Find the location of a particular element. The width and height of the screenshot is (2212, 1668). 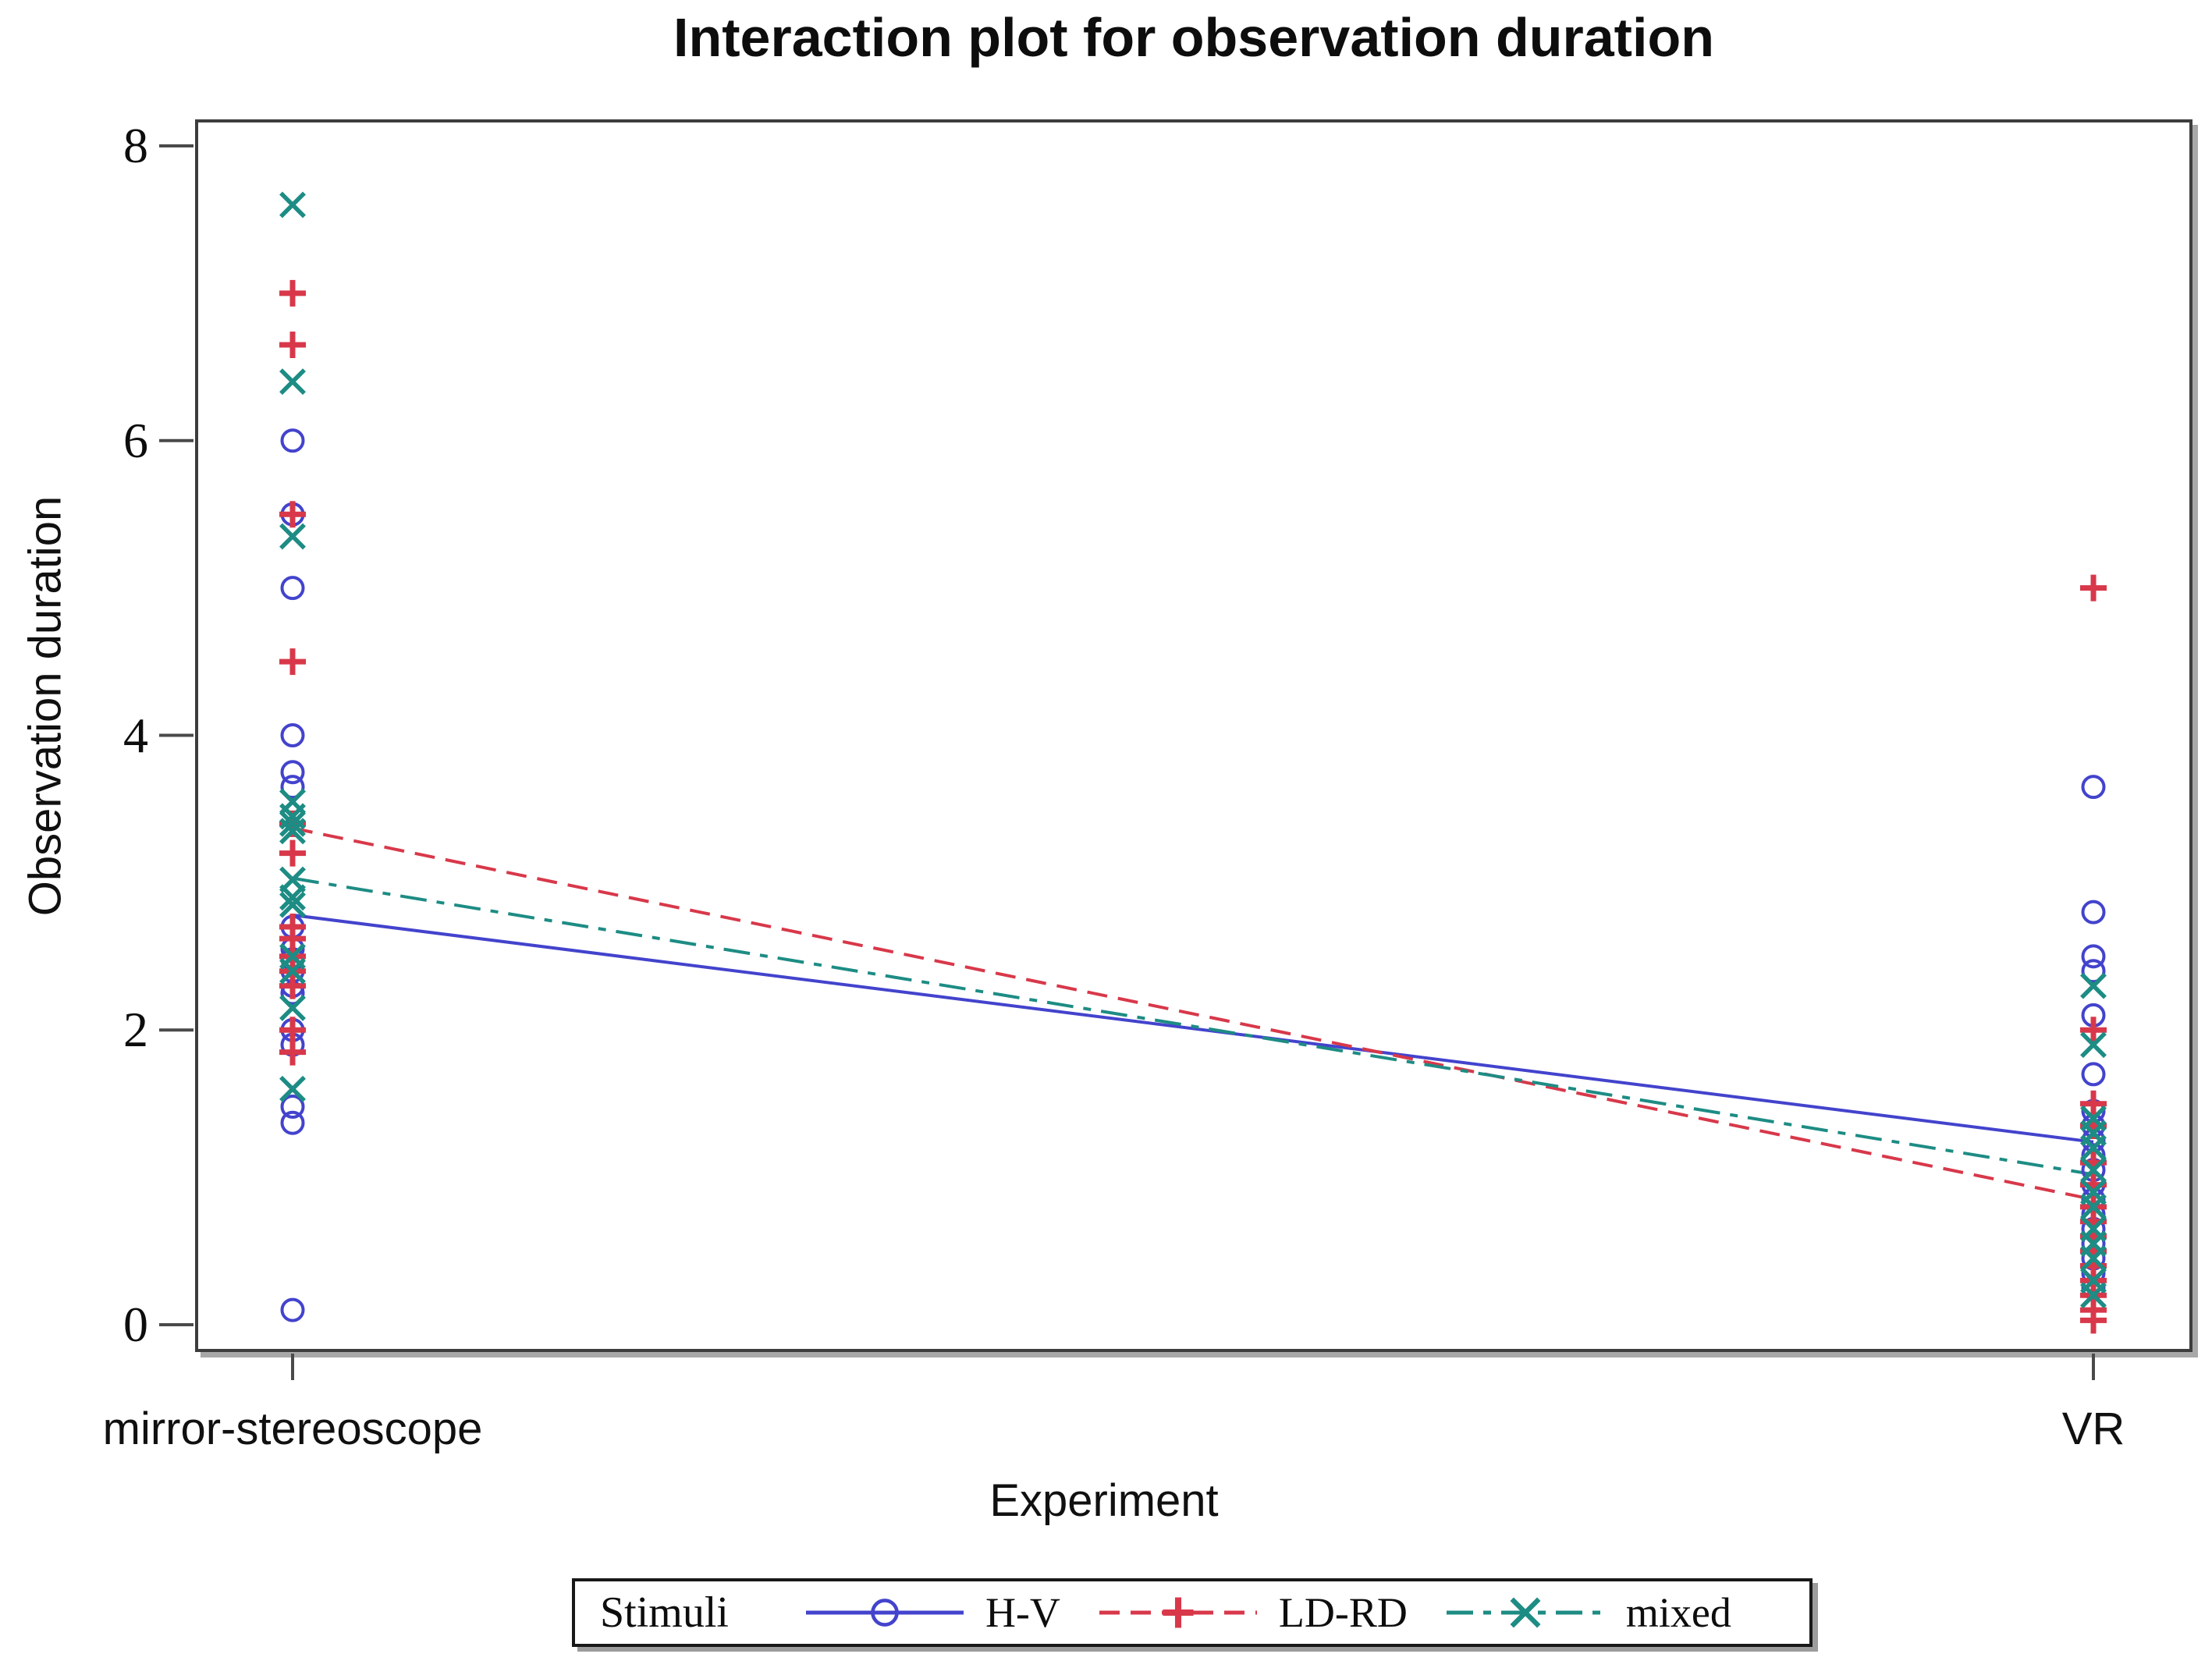

legend: Stimuli H-V LD-RD mixed is located at coordinates (1192, 1612).